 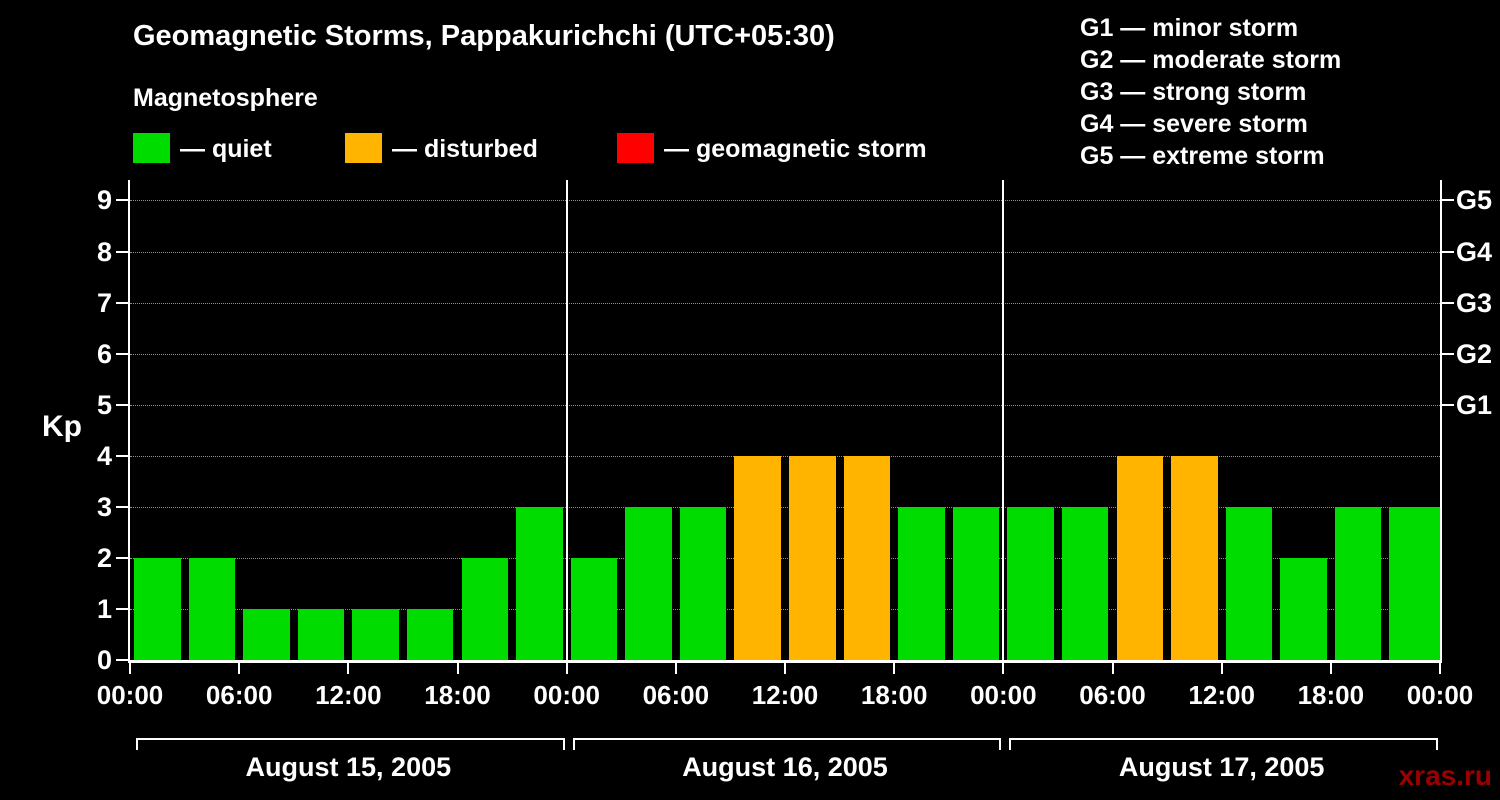 I want to click on g-scale-item-g4: G4 — severe storm, so click(x=1194, y=124).